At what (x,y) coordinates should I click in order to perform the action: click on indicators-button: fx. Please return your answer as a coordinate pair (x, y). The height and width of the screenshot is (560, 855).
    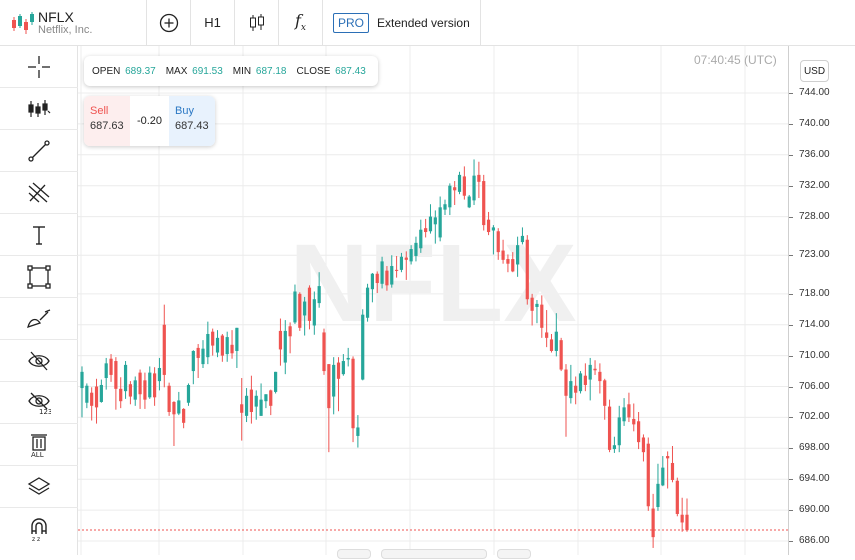
    Looking at the image, I should click on (301, 22).